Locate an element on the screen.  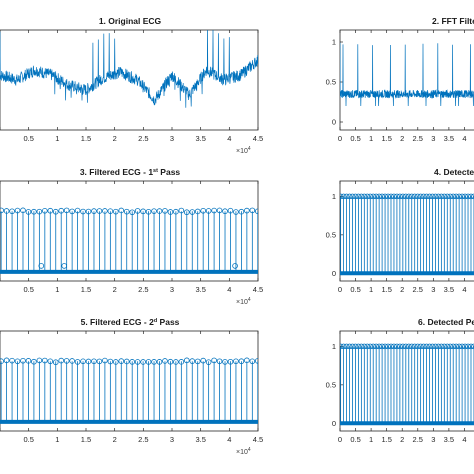
panel-detected-first: 4. Detecte 0 0.5 1 1.5 2 2.5 3 3.5 4 0 0.5 1 is located at coordinates (400, 230).